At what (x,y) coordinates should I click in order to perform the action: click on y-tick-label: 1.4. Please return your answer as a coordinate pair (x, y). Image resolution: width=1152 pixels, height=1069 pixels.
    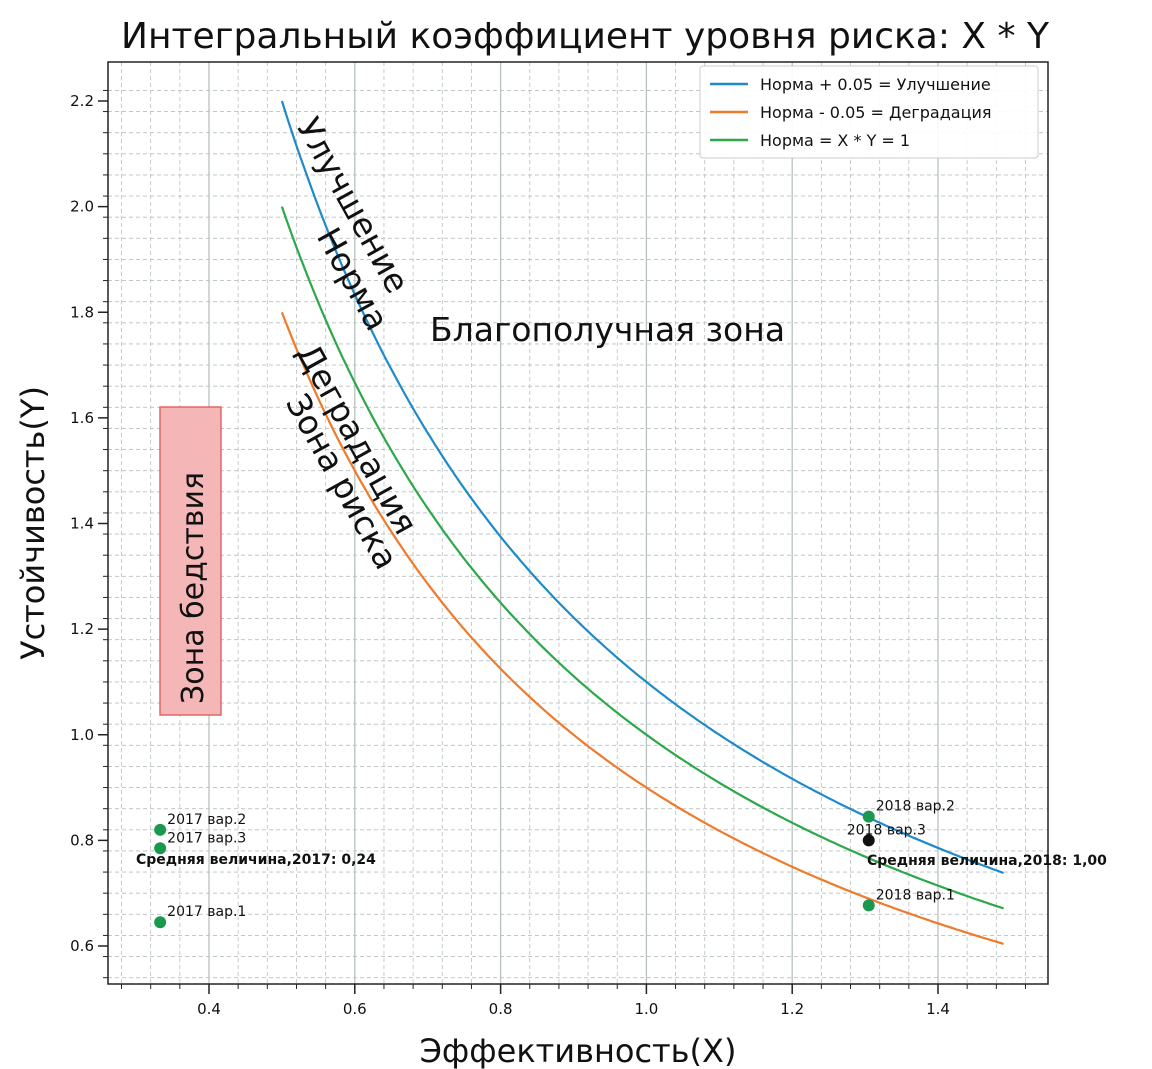
    Looking at the image, I should click on (82, 524).